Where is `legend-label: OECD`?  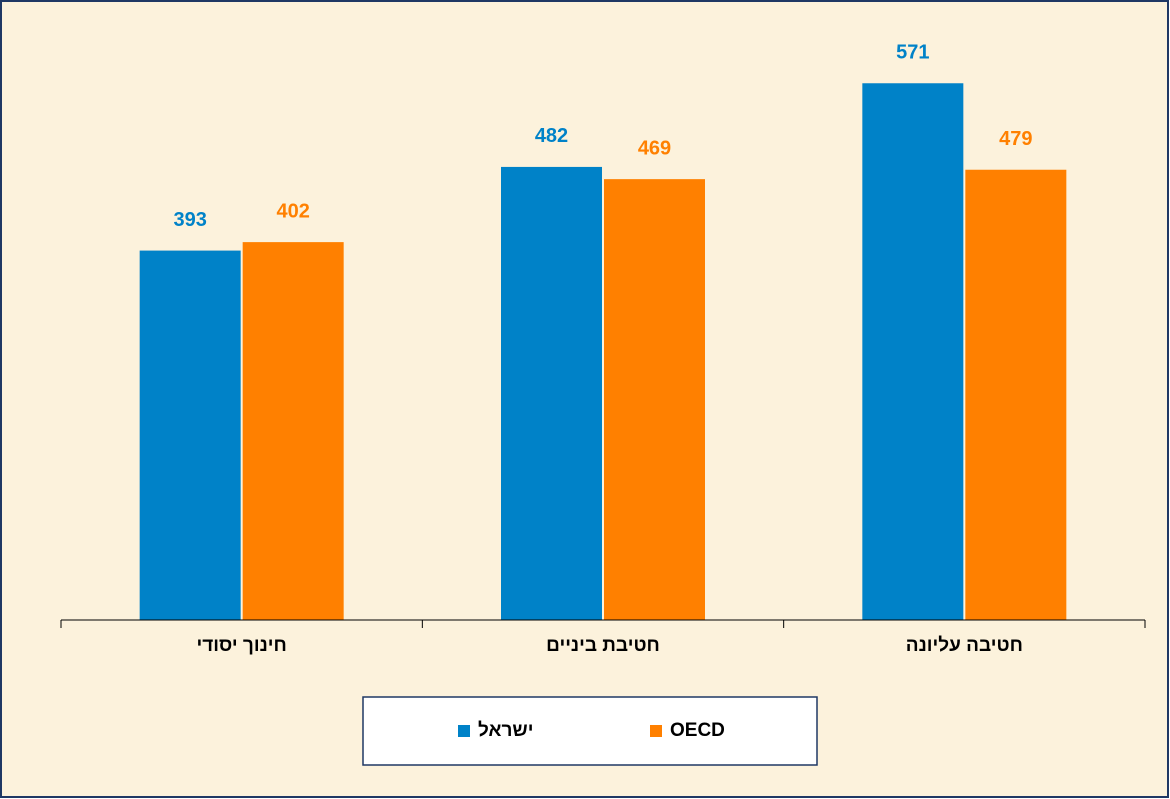 legend-label: OECD is located at coordinates (697, 730).